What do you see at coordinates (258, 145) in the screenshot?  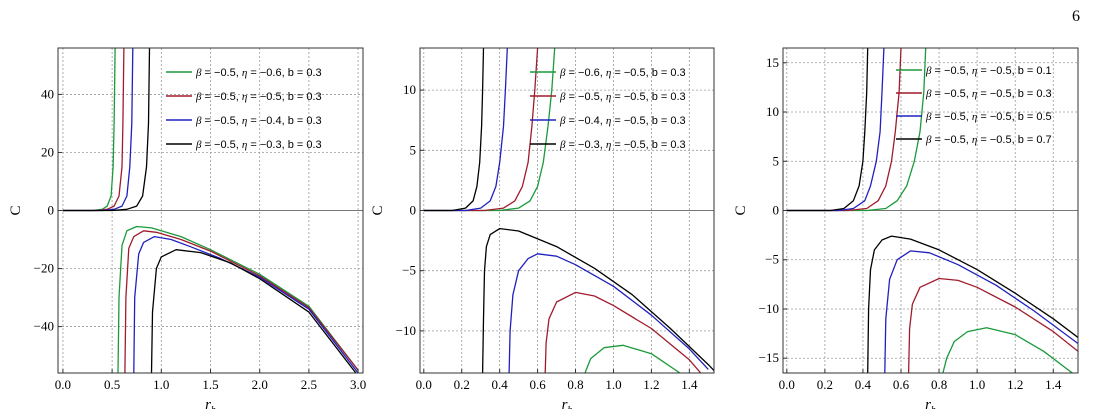 I see `legend-label-4: β = −0.5, η = −0.3, b = 0.3` at bounding box center [258, 145].